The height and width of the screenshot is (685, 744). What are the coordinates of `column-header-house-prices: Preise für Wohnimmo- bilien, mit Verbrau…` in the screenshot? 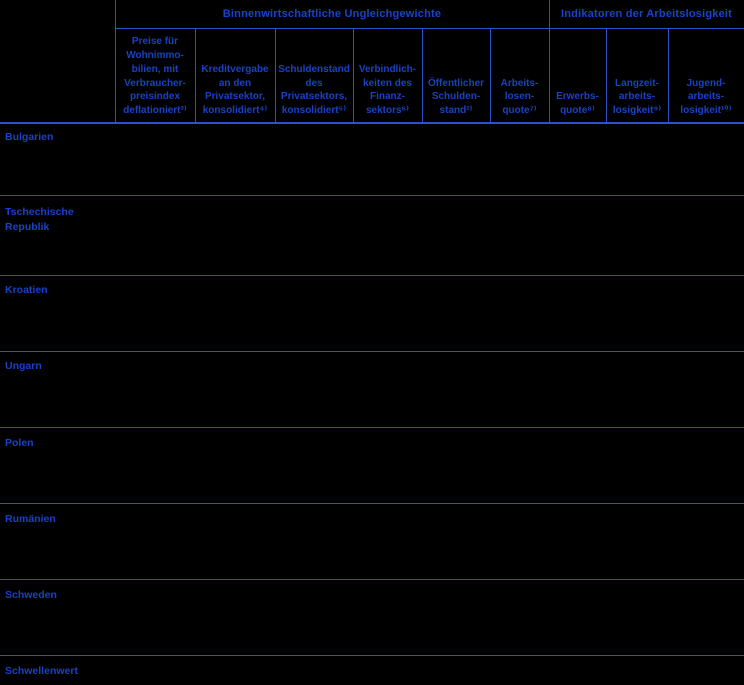 It's located at (155, 76).